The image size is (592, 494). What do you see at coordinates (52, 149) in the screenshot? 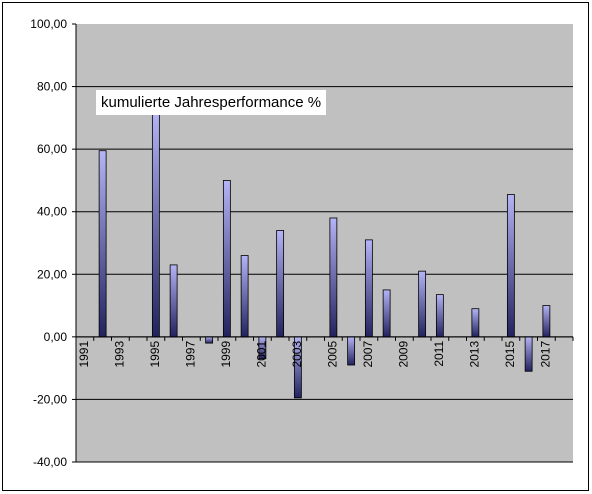
I see `y-tick-label: 60,00` at bounding box center [52, 149].